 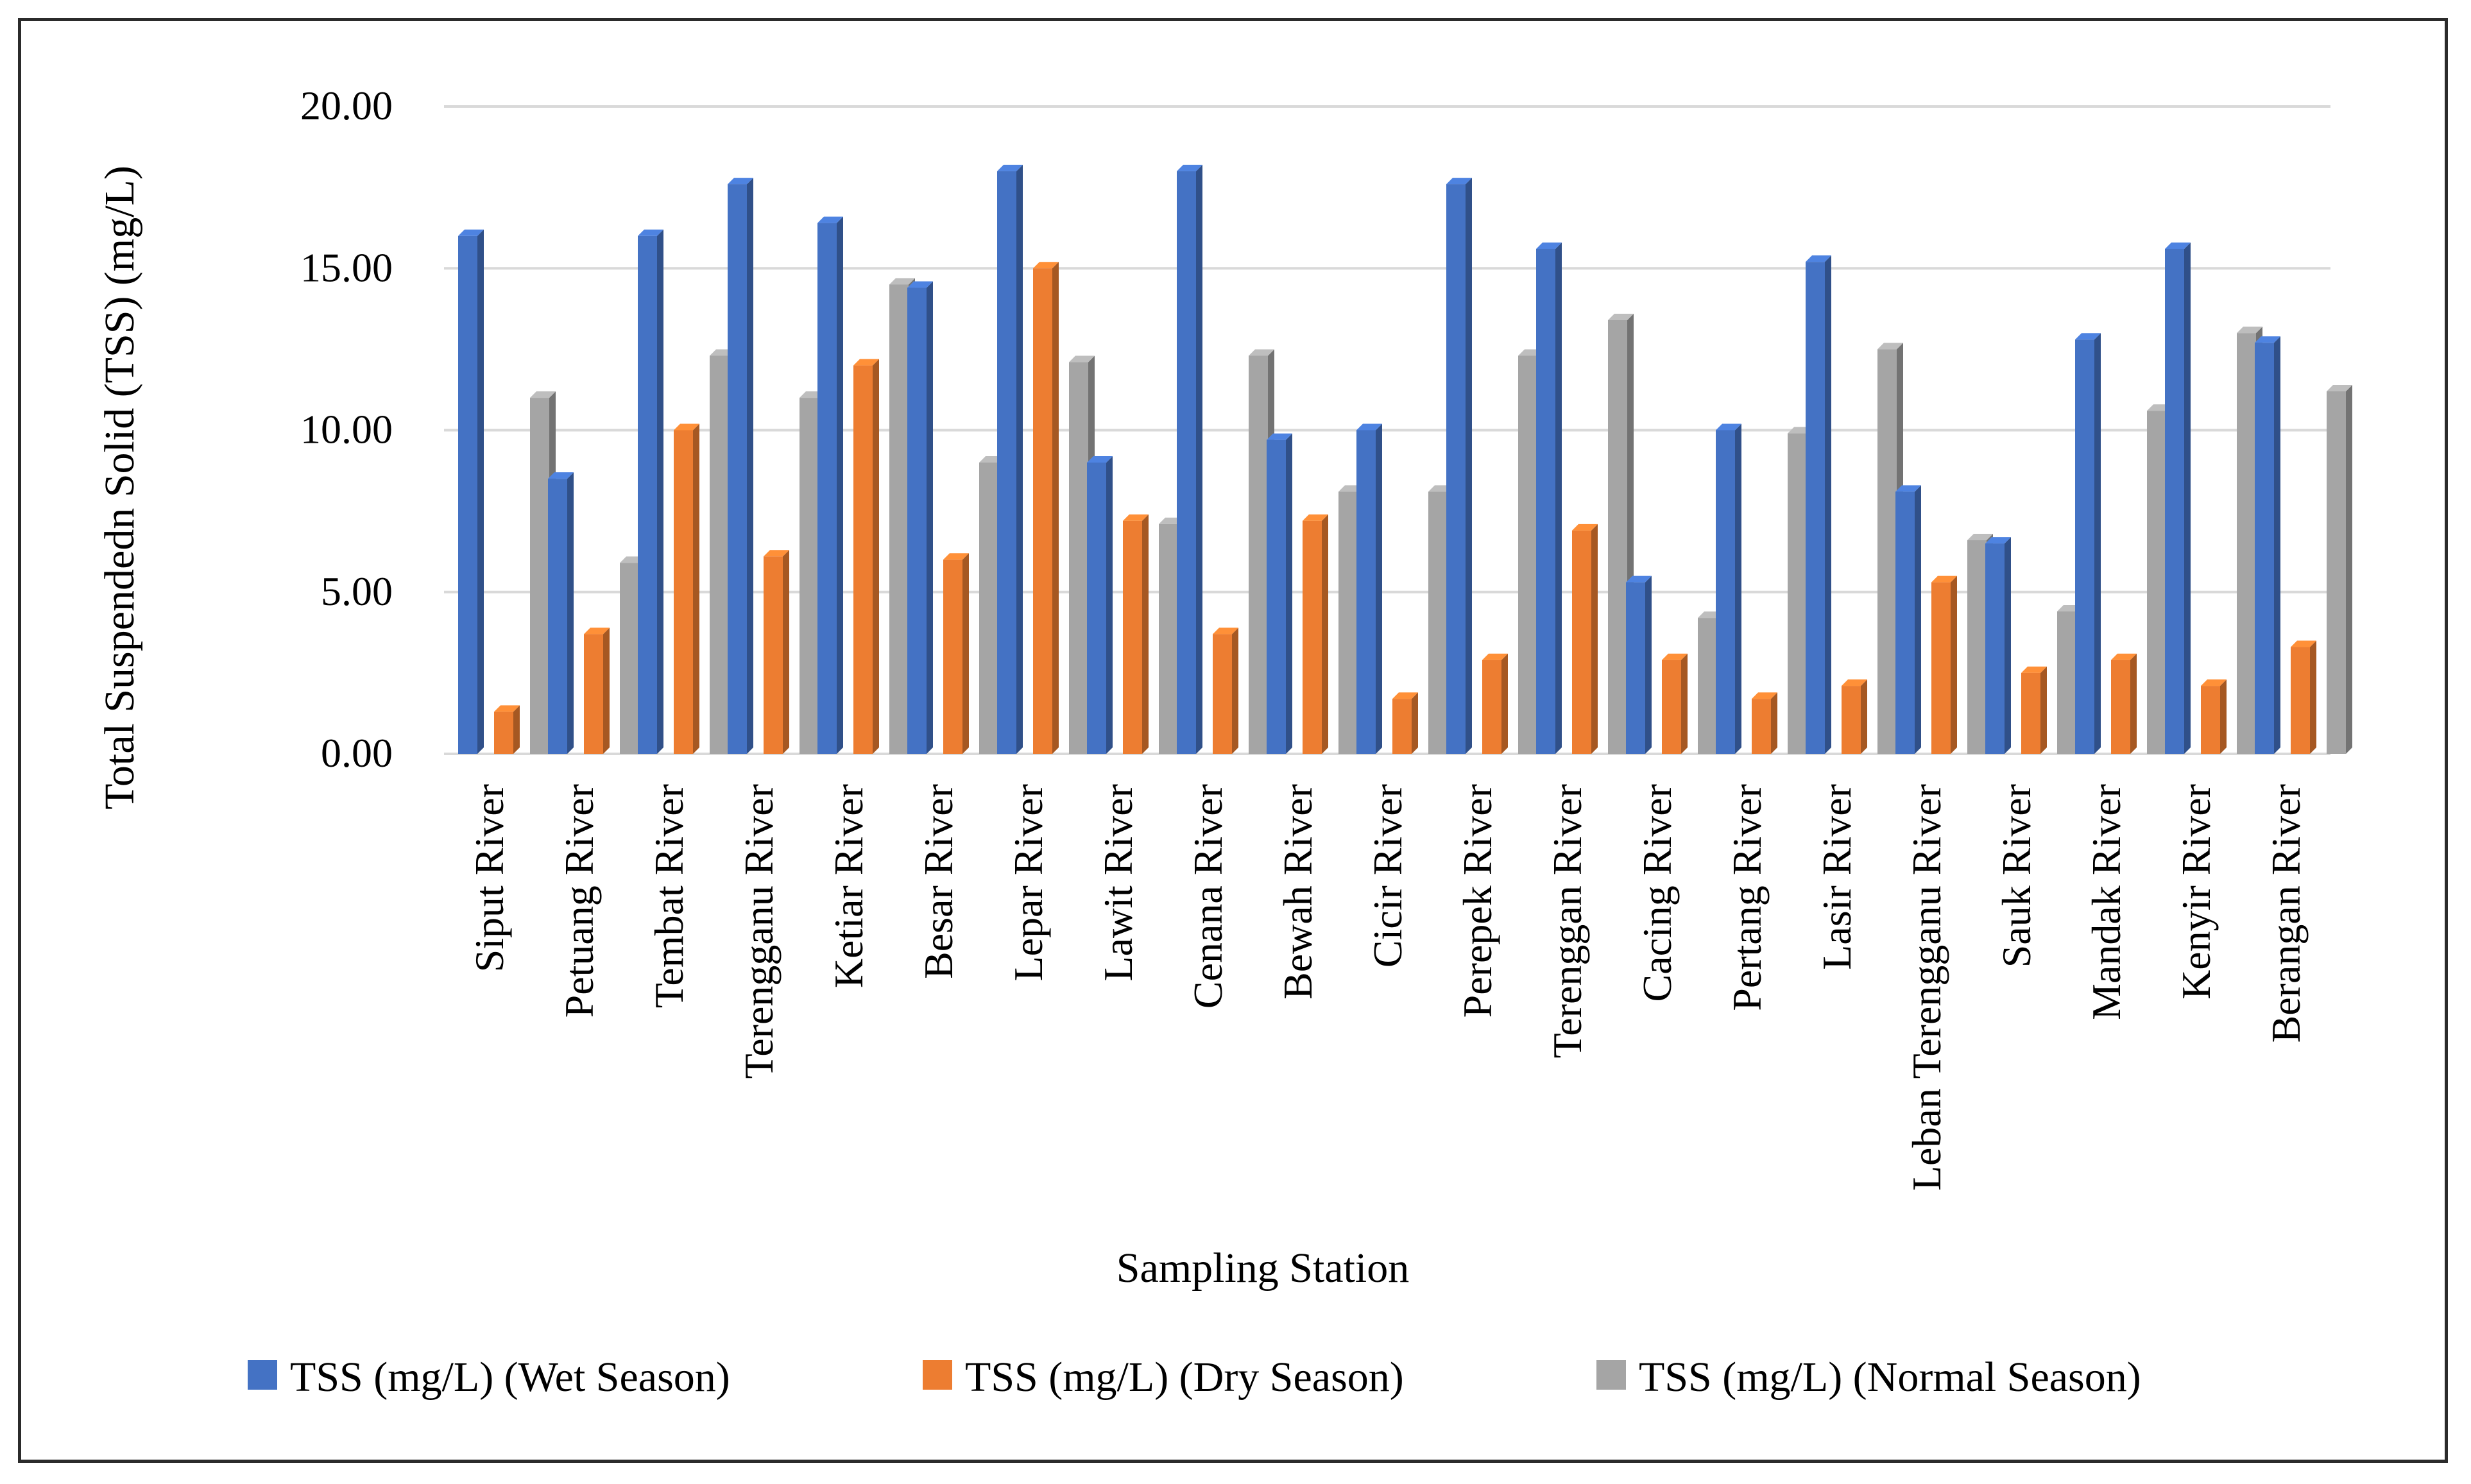 I want to click on y-axis-title: Total Suspendedn Solid (TSS) (mg/L), so click(x=120, y=488).